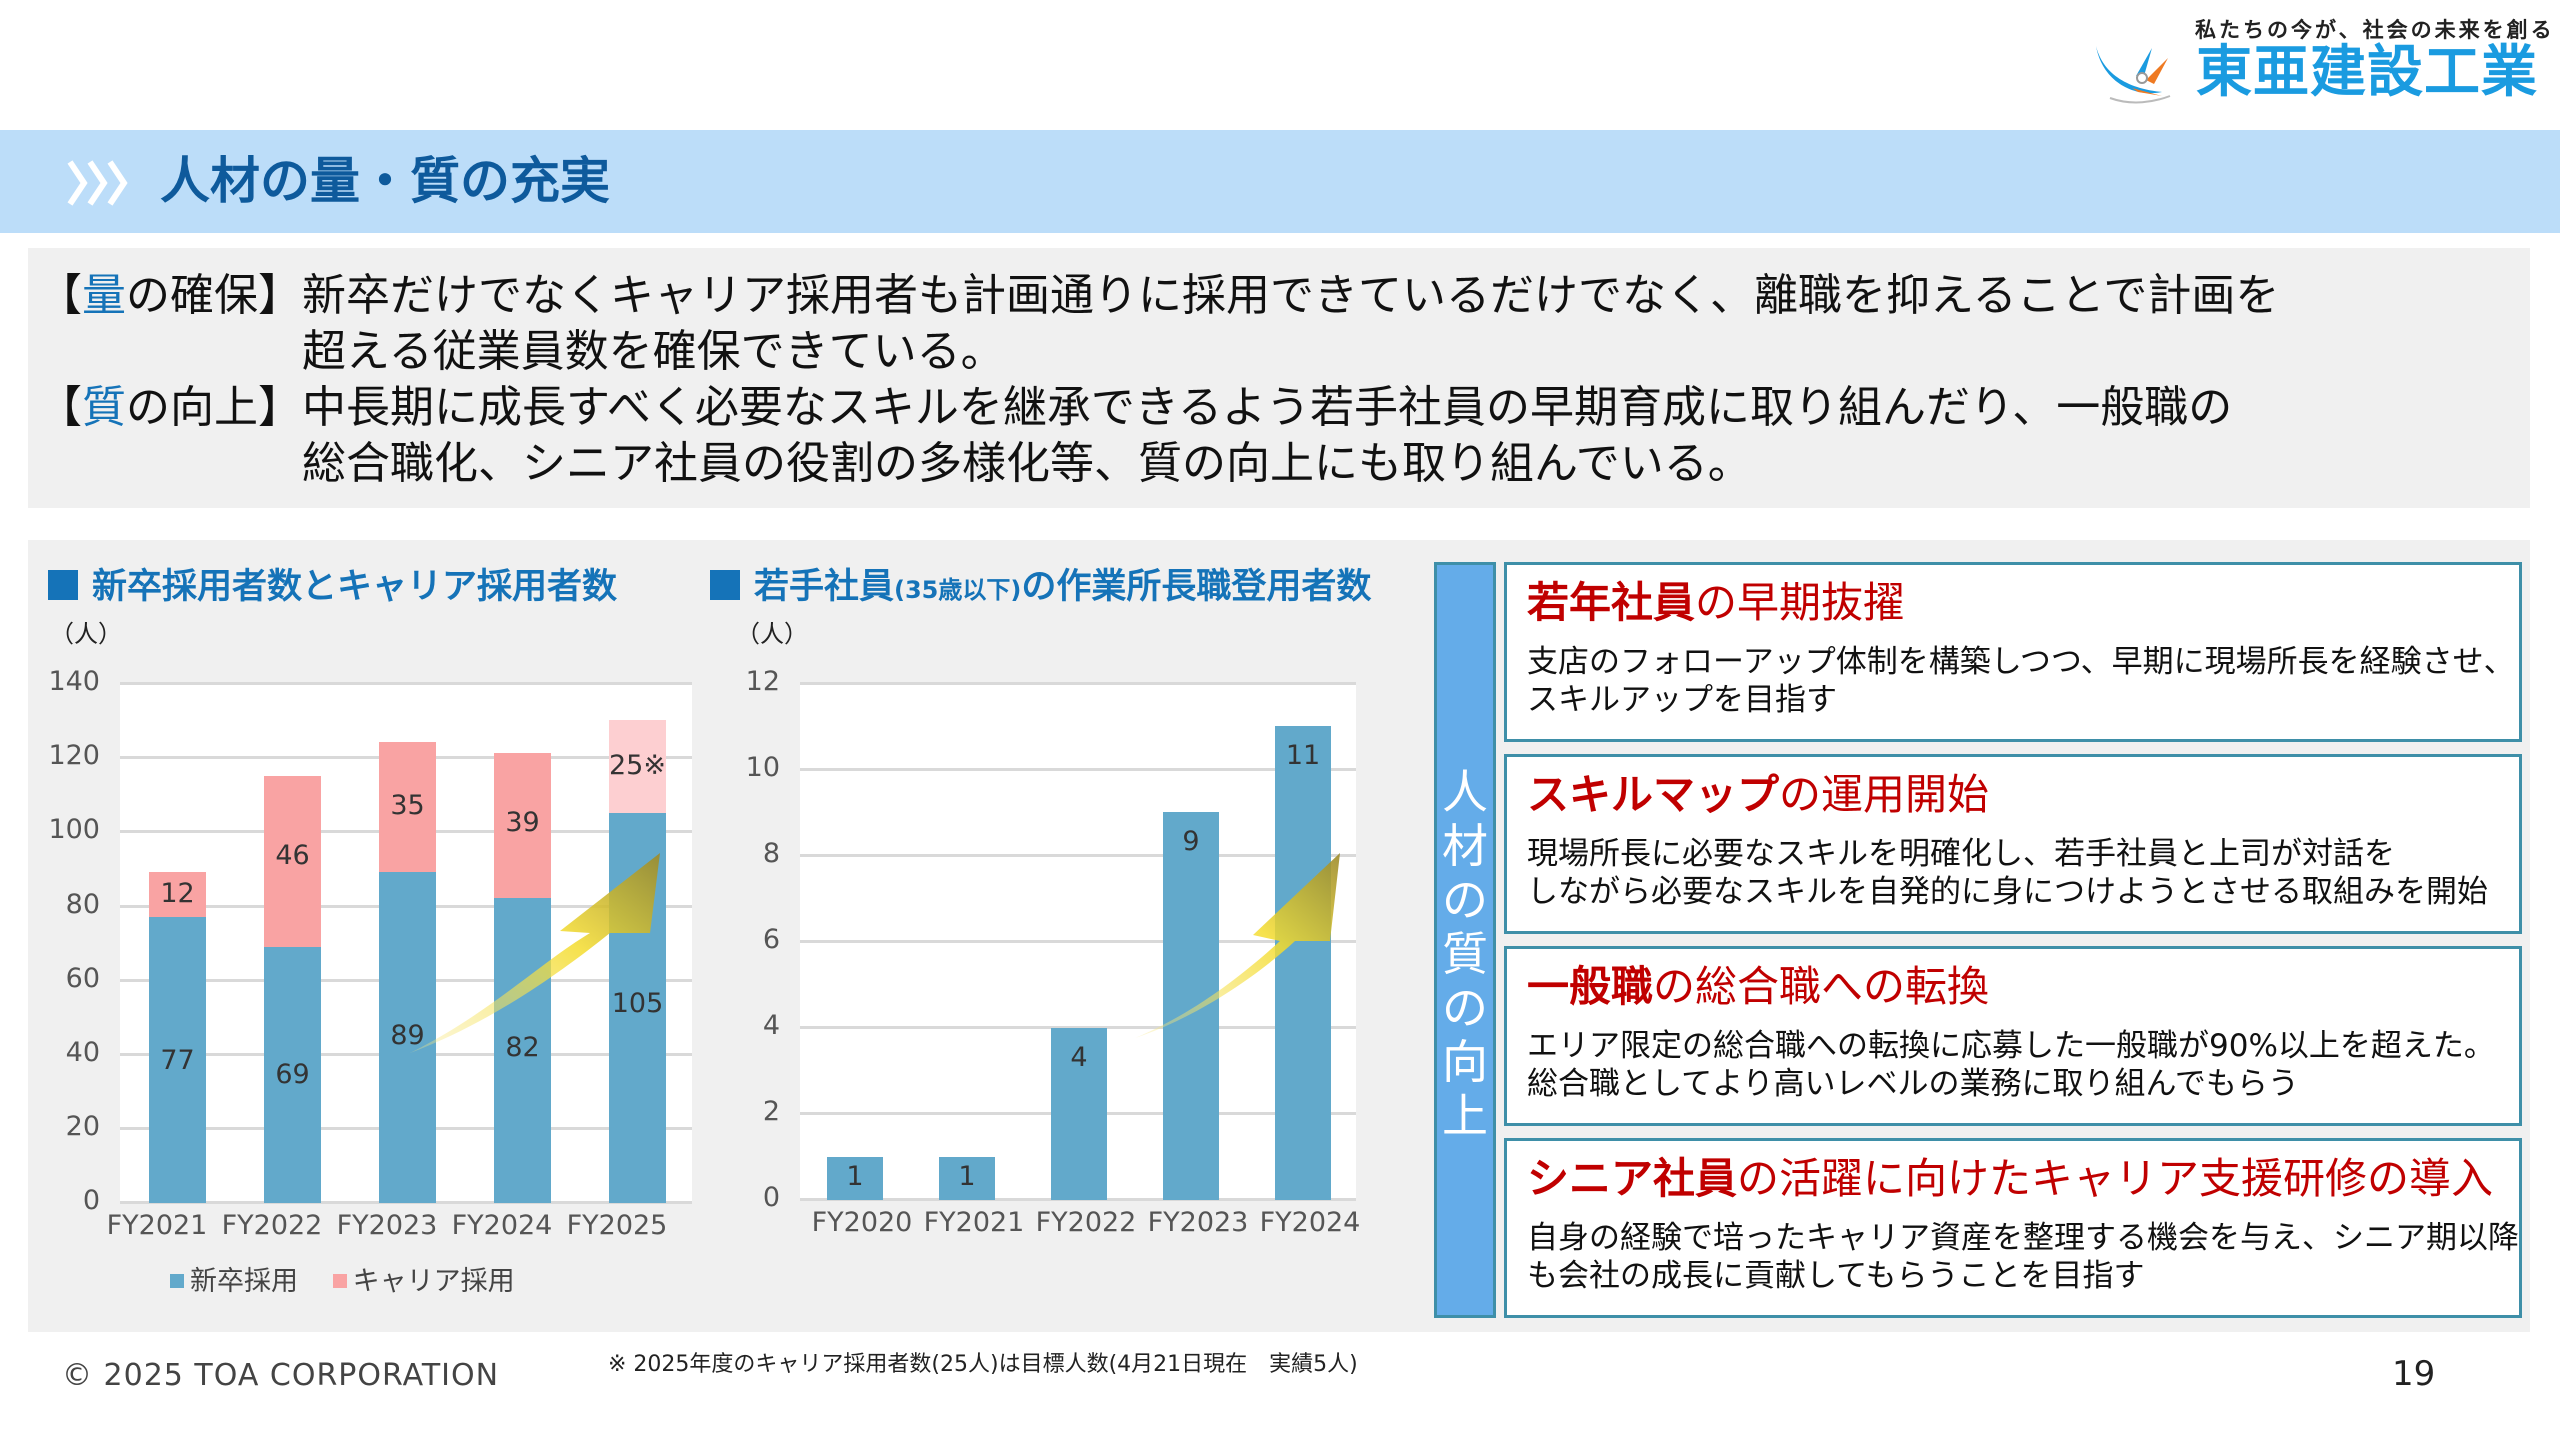 The image size is (2560, 1440). What do you see at coordinates (74, 755) in the screenshot?
I see `y-tick: 120` at bounding box center [74, 755].